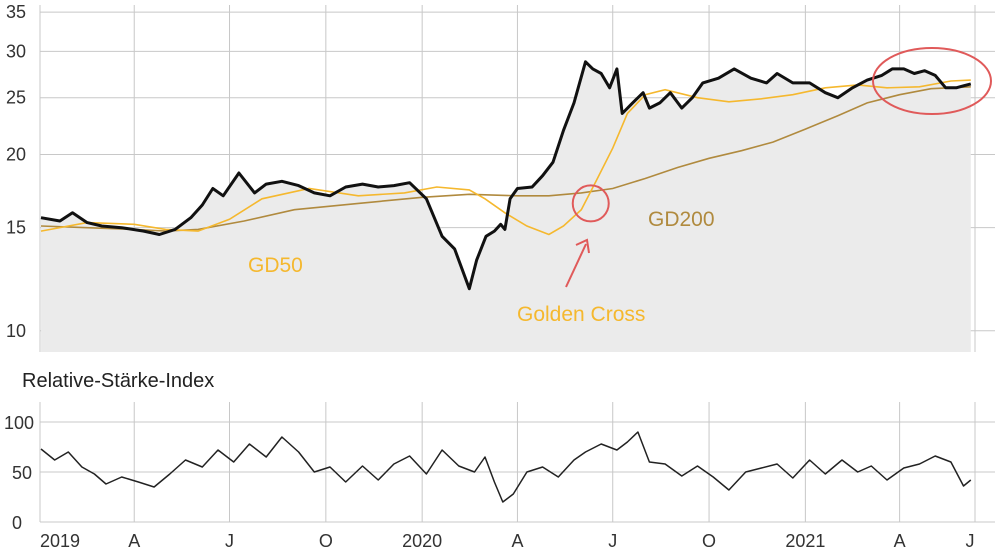 This screenshot has width=1000, height=558. I want to click on rsi-line, so click(506, 467).